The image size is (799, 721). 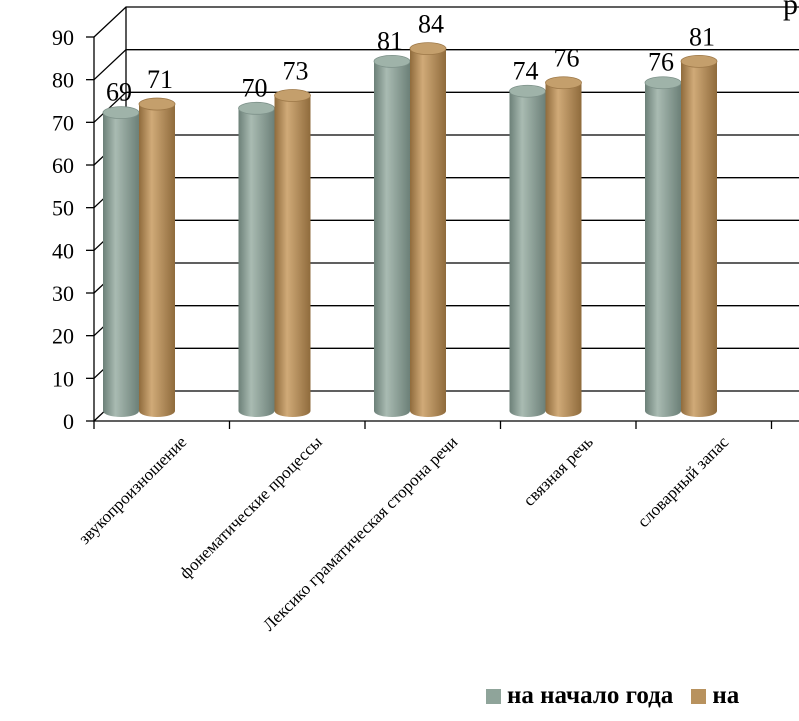 I want to click on data-label-2-5: 81, so click(x=702, y=36).